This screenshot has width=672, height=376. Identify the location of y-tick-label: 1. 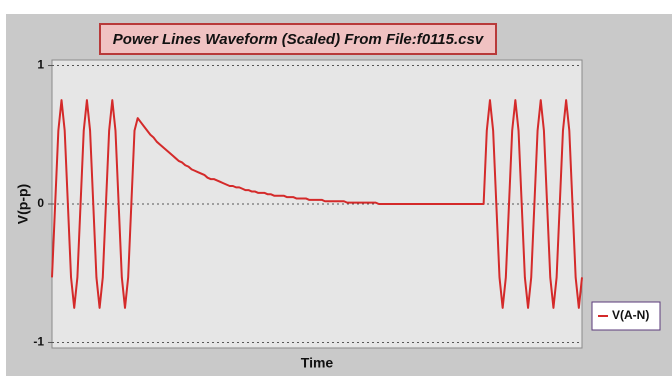
(40, 65).